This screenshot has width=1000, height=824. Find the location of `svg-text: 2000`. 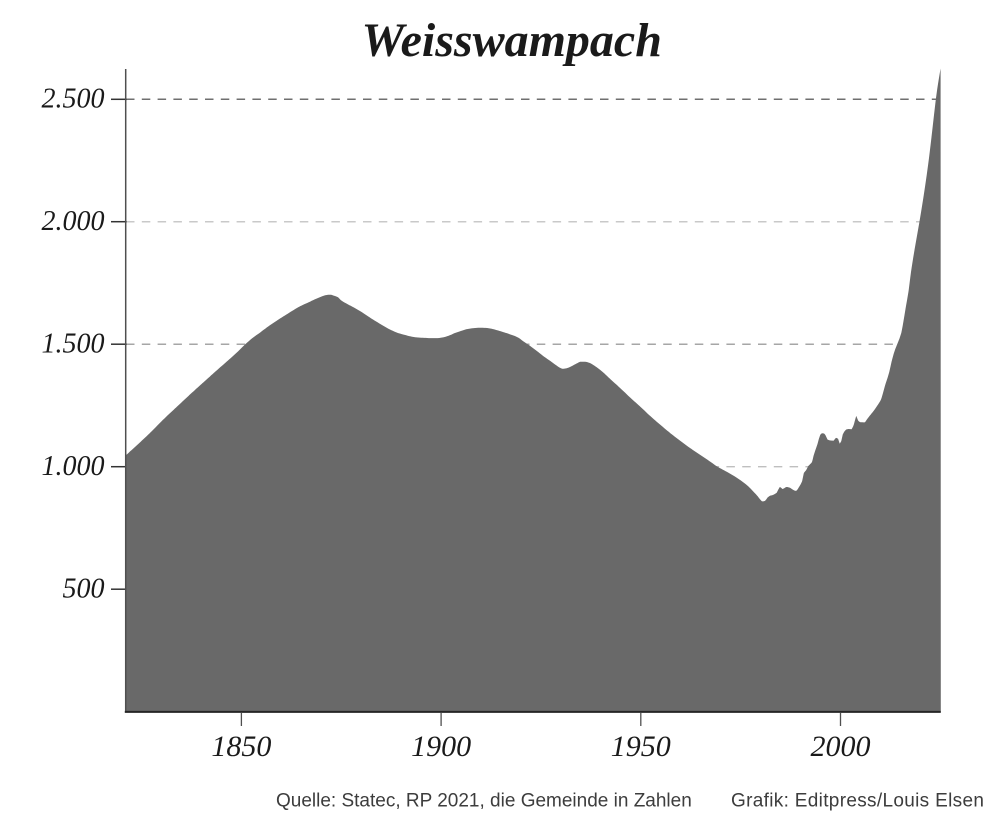

svg-text: 2000 is located at coordinates (841, 746).